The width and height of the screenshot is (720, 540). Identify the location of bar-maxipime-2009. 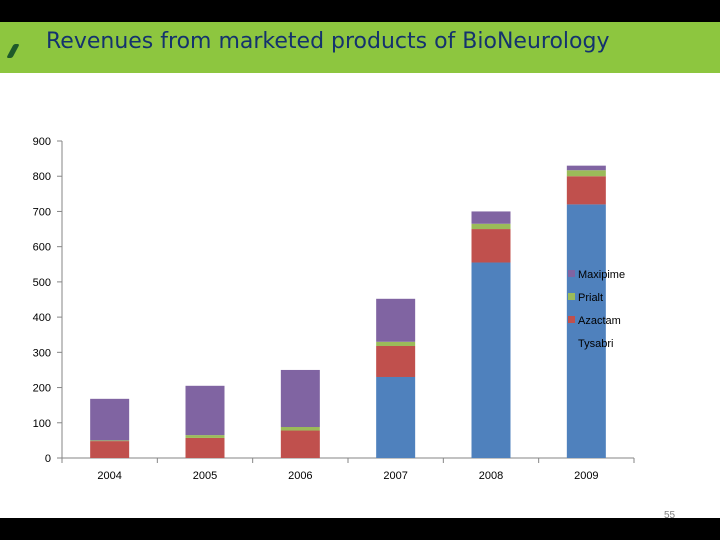
(586, 168).